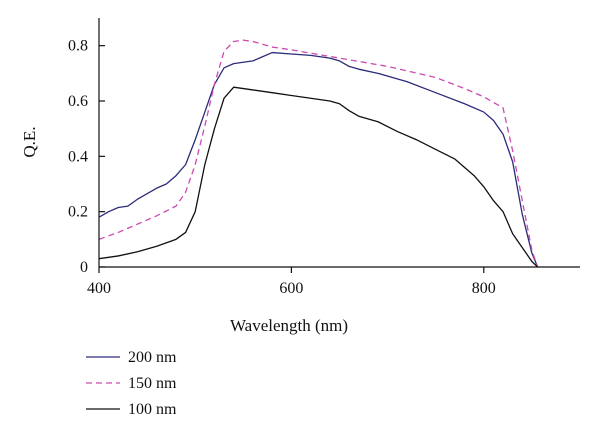 This screenshot has width=600, height=441. Describe the element at coordinates (152, 409) in the screenshot. I see `legend-label-2: 100 nm` at that location.